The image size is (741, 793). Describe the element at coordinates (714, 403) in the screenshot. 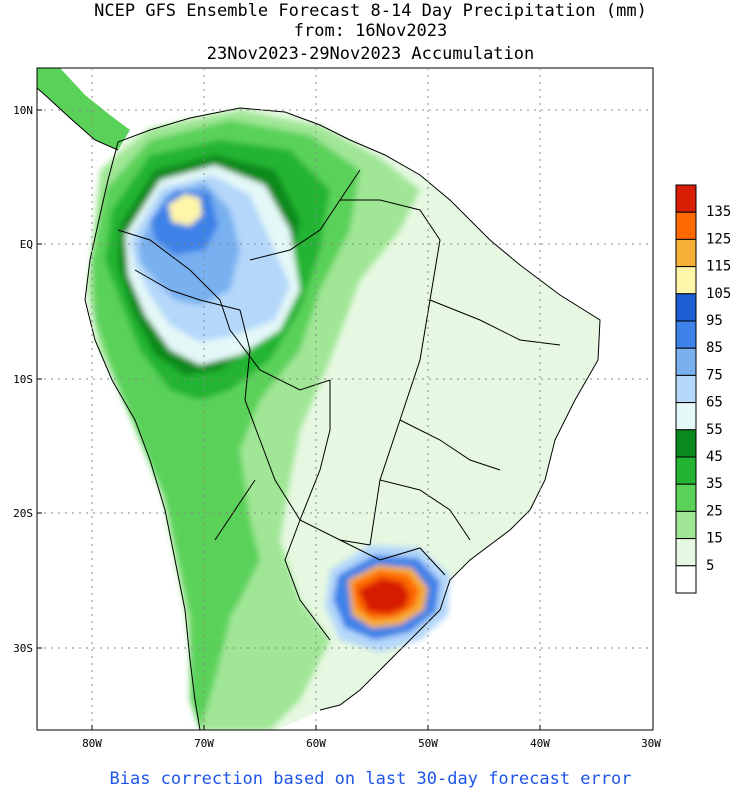

I see `legend-label: 65` at that location.